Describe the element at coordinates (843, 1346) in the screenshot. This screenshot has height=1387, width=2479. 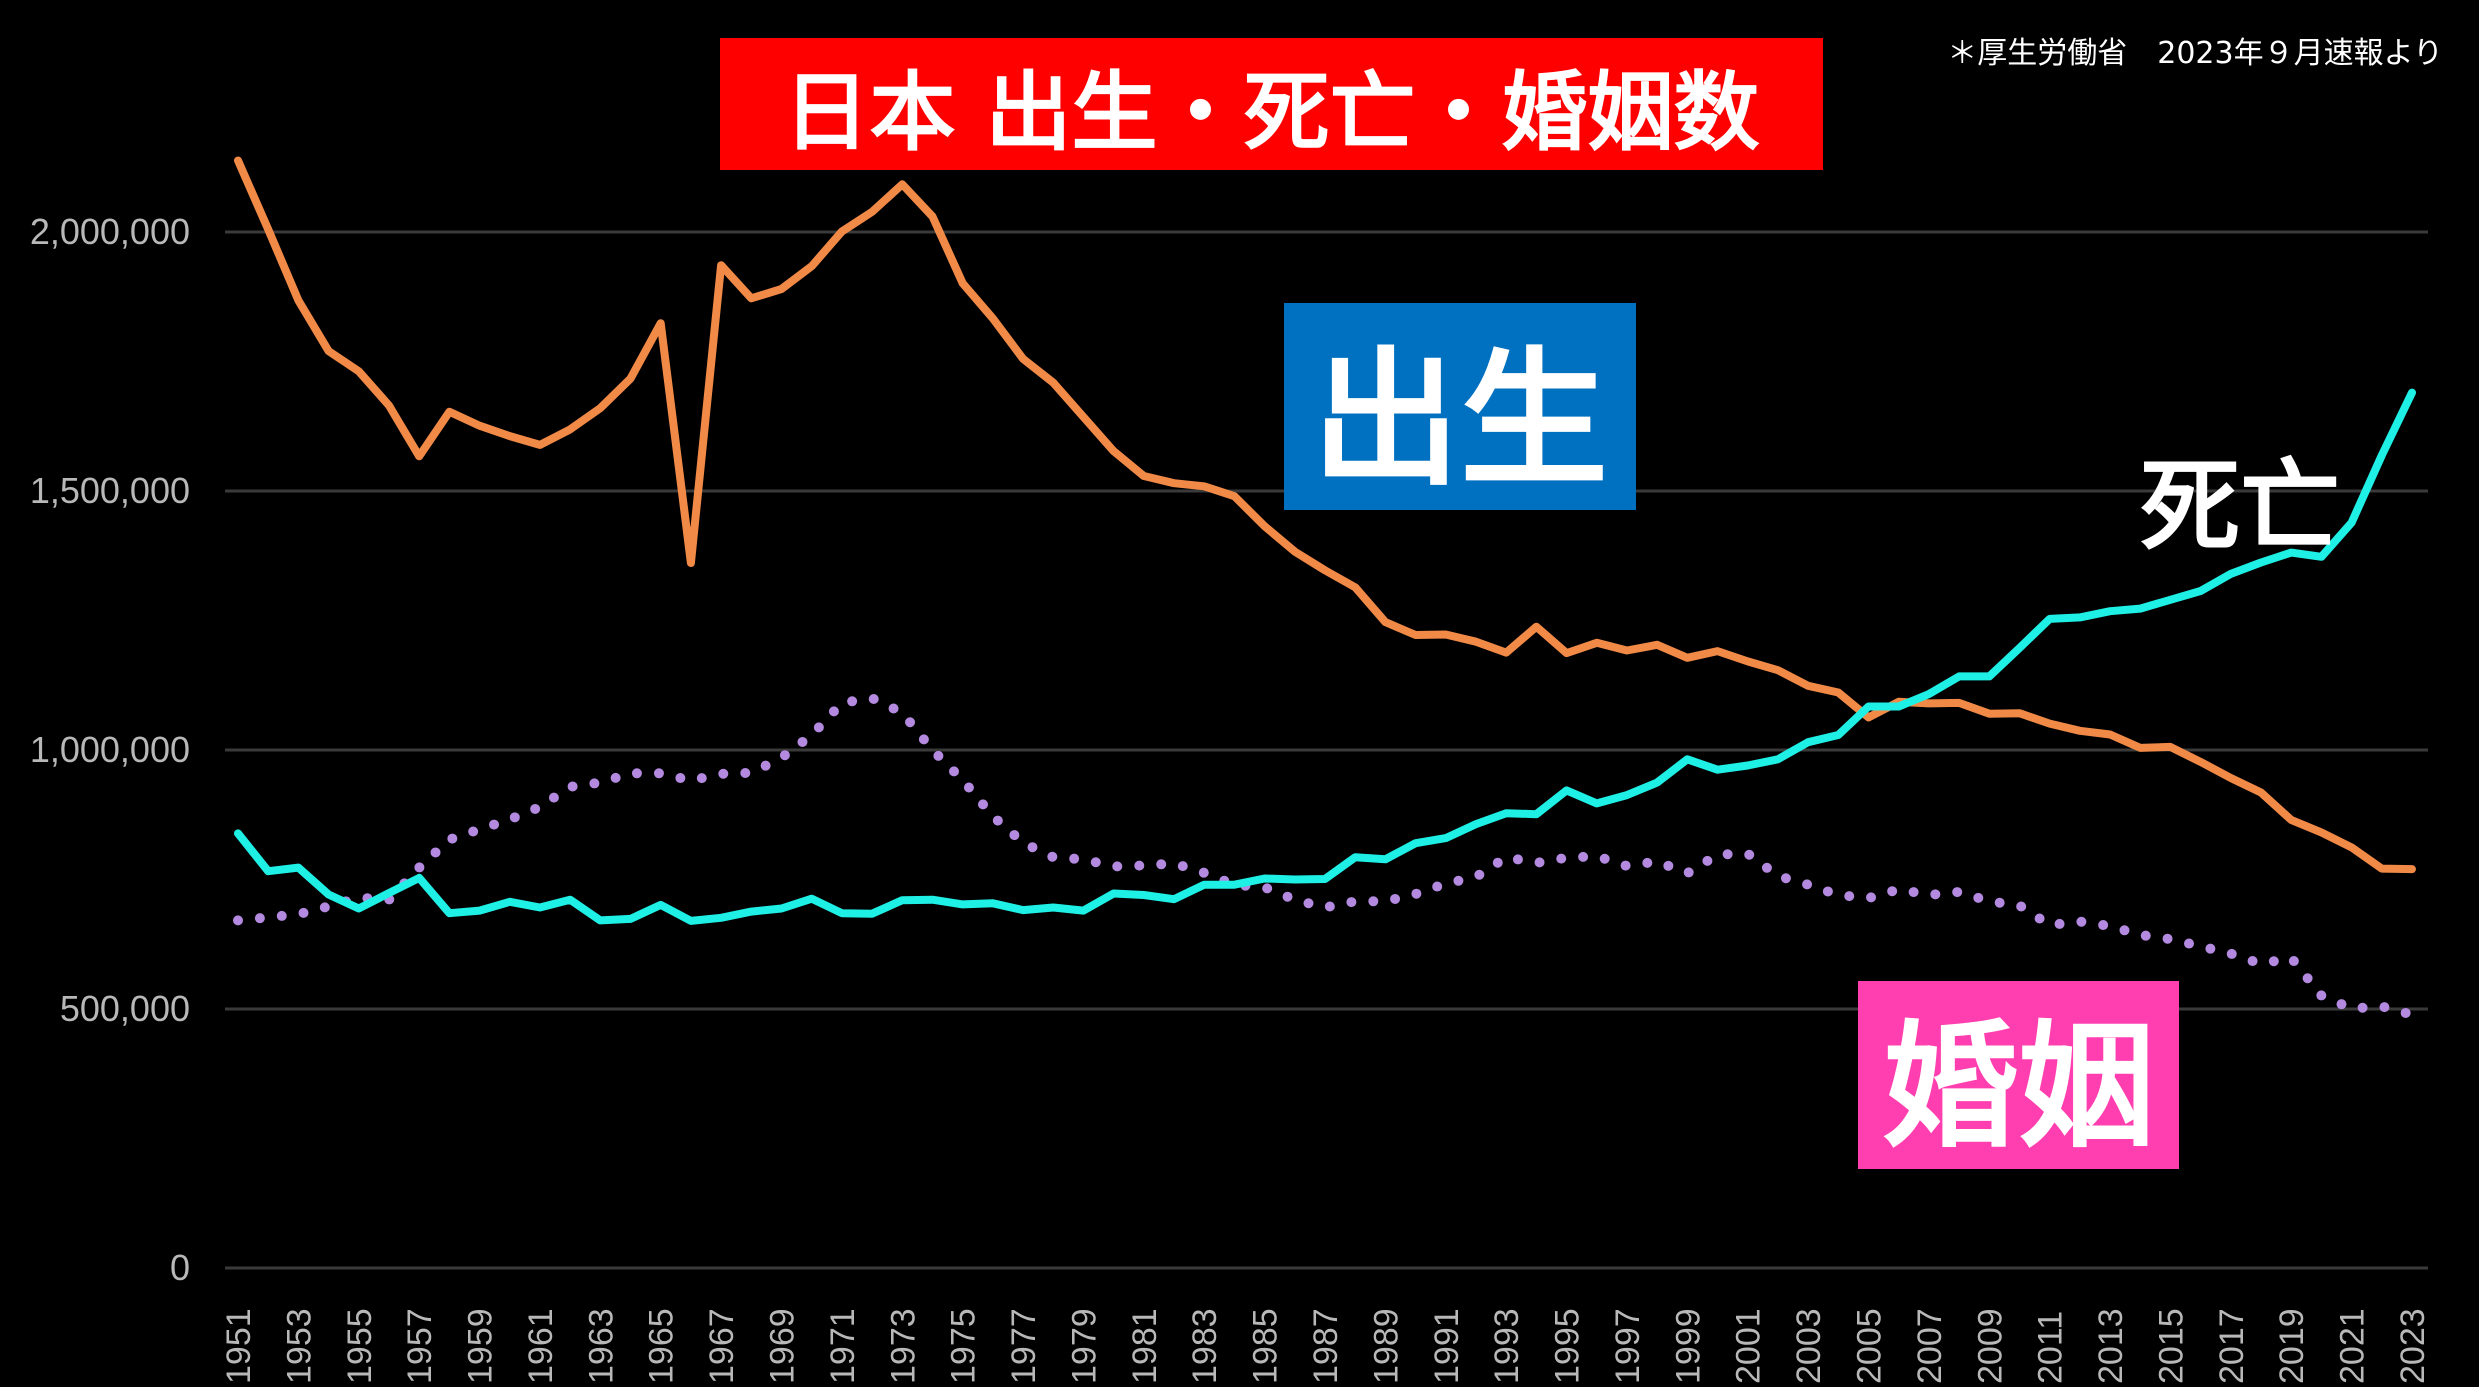
I see `x-tick-label: 1971` at that location.